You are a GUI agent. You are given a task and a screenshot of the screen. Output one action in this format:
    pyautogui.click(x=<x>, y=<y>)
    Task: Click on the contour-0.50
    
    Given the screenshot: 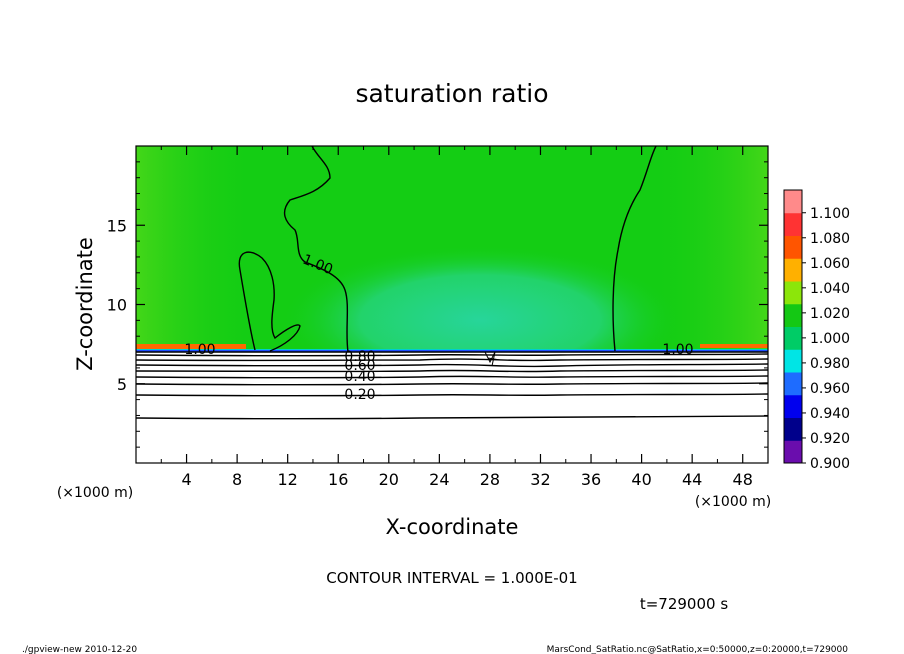 What is the action you would take?
    pyautogui.click(x=452, y=371)
    